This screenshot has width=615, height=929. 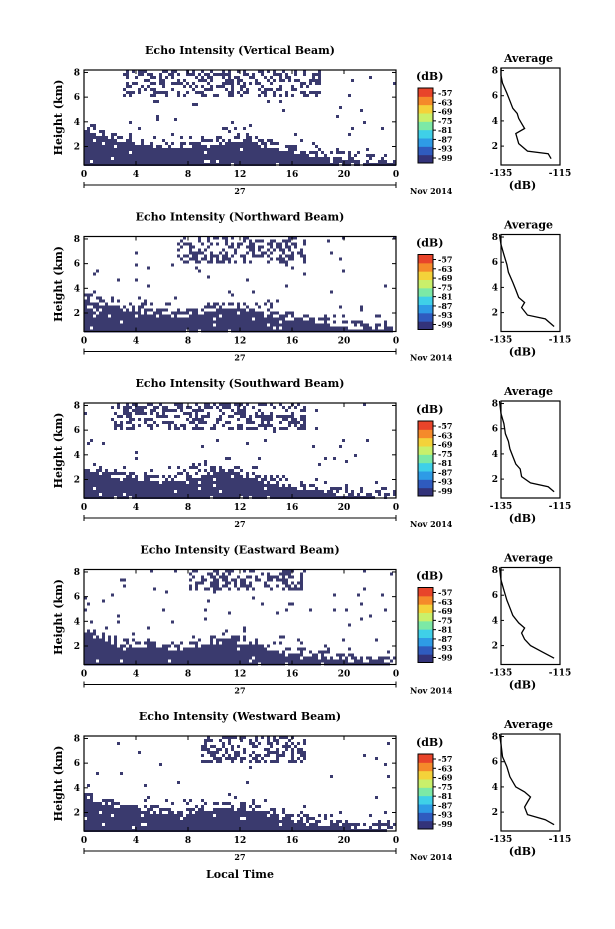 What do you see at coordinates (560, 341) in the screenshot?
I see `average-x-tick-label: -115` at bounding box center [560, 341].